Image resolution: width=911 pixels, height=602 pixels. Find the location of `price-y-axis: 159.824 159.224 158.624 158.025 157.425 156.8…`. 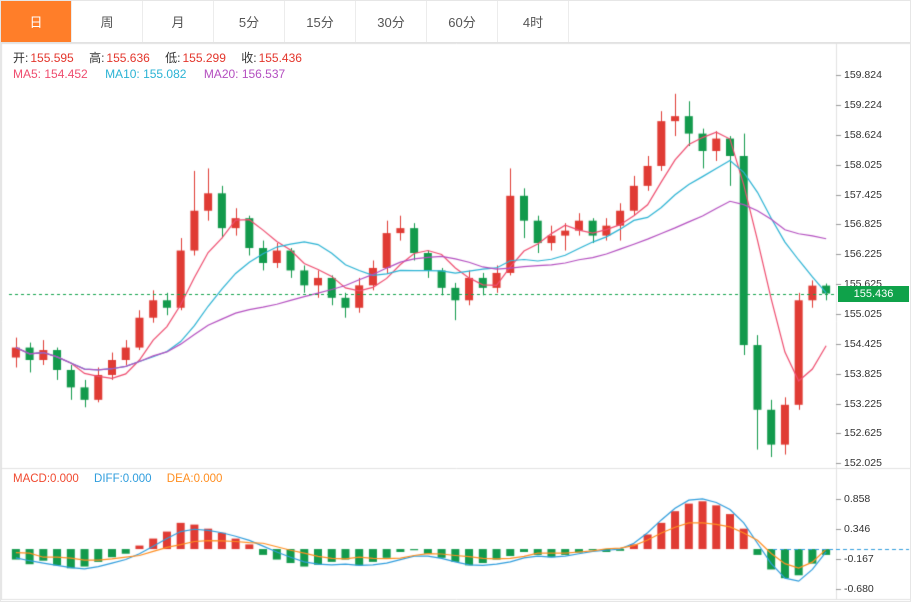

price-y-axis: 159.824 159.224 158.624 158.025 157.425 156.8… is located at coordinates (877, 322).